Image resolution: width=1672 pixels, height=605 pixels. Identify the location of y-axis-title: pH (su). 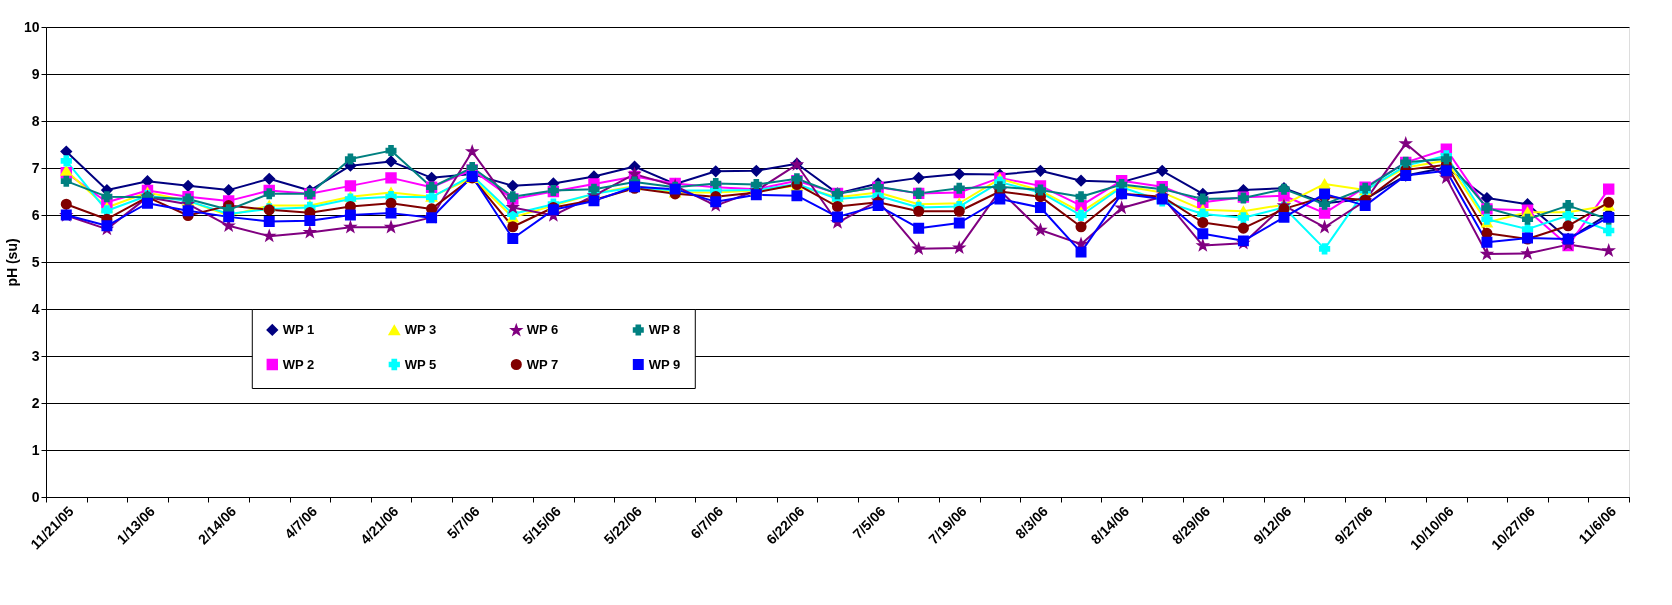
(11, 262).